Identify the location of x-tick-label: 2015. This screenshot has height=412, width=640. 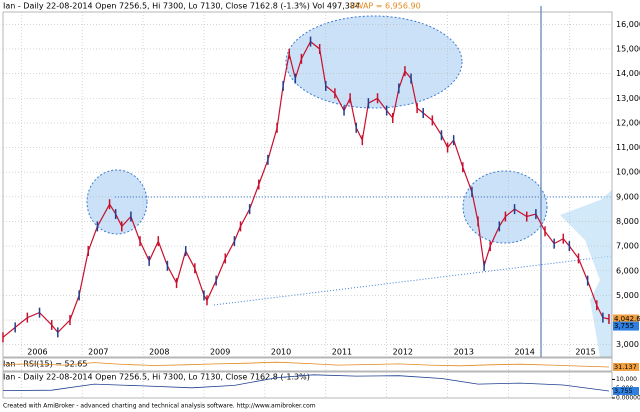
(585, 352).